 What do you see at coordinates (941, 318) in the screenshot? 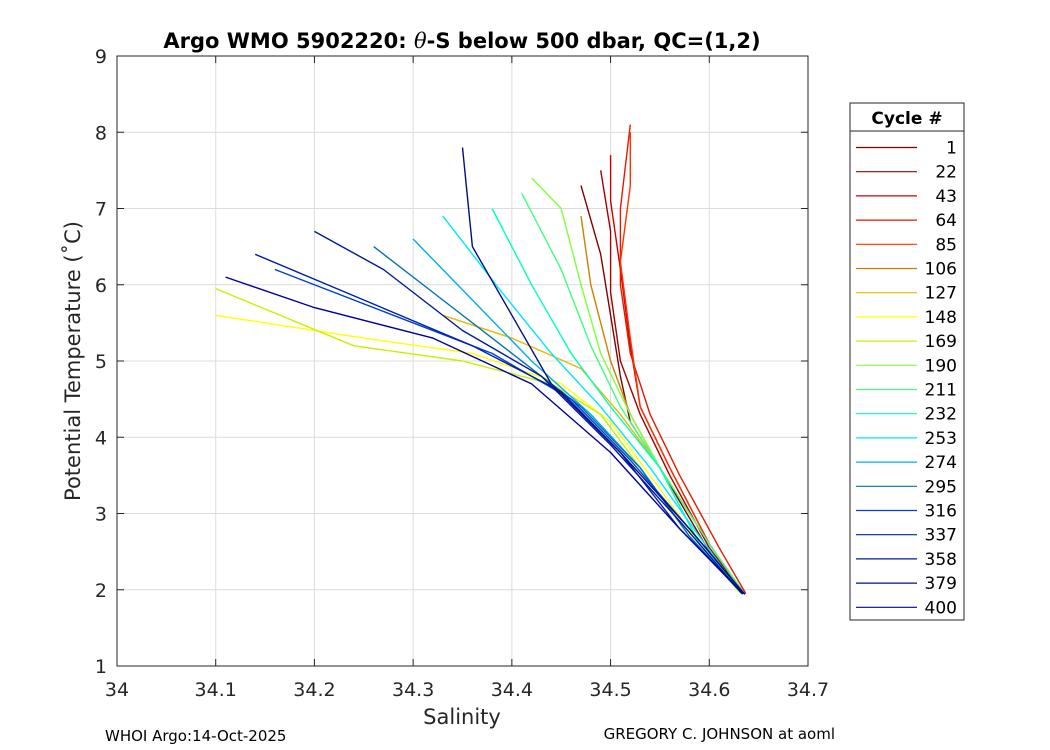
I see `legend-label: 148` at bounding box center [941, 318].